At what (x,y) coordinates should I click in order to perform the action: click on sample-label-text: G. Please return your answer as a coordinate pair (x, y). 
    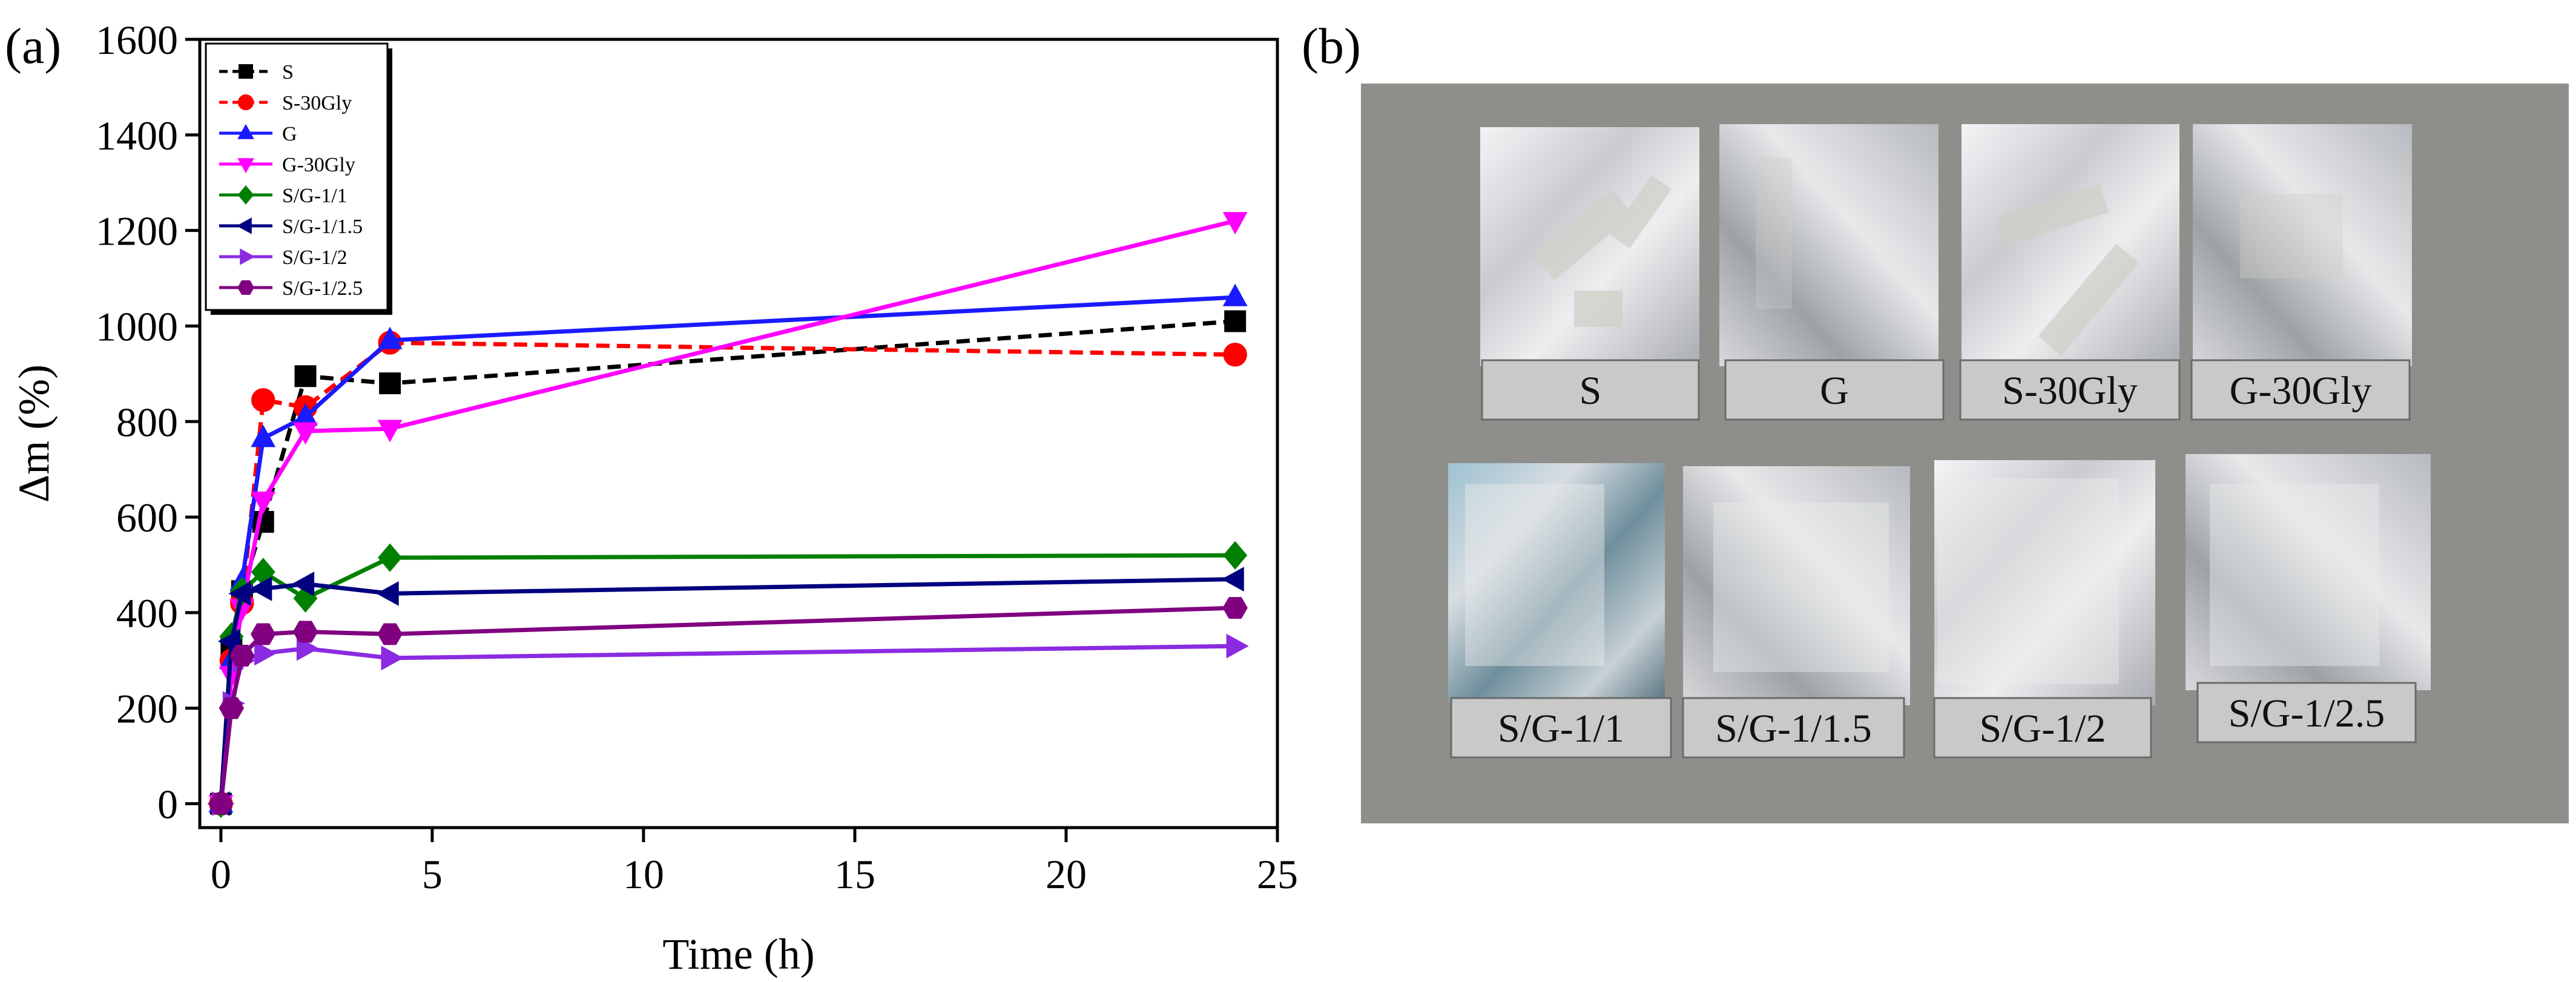
    Looking at the image, I should click on (1834, 391).